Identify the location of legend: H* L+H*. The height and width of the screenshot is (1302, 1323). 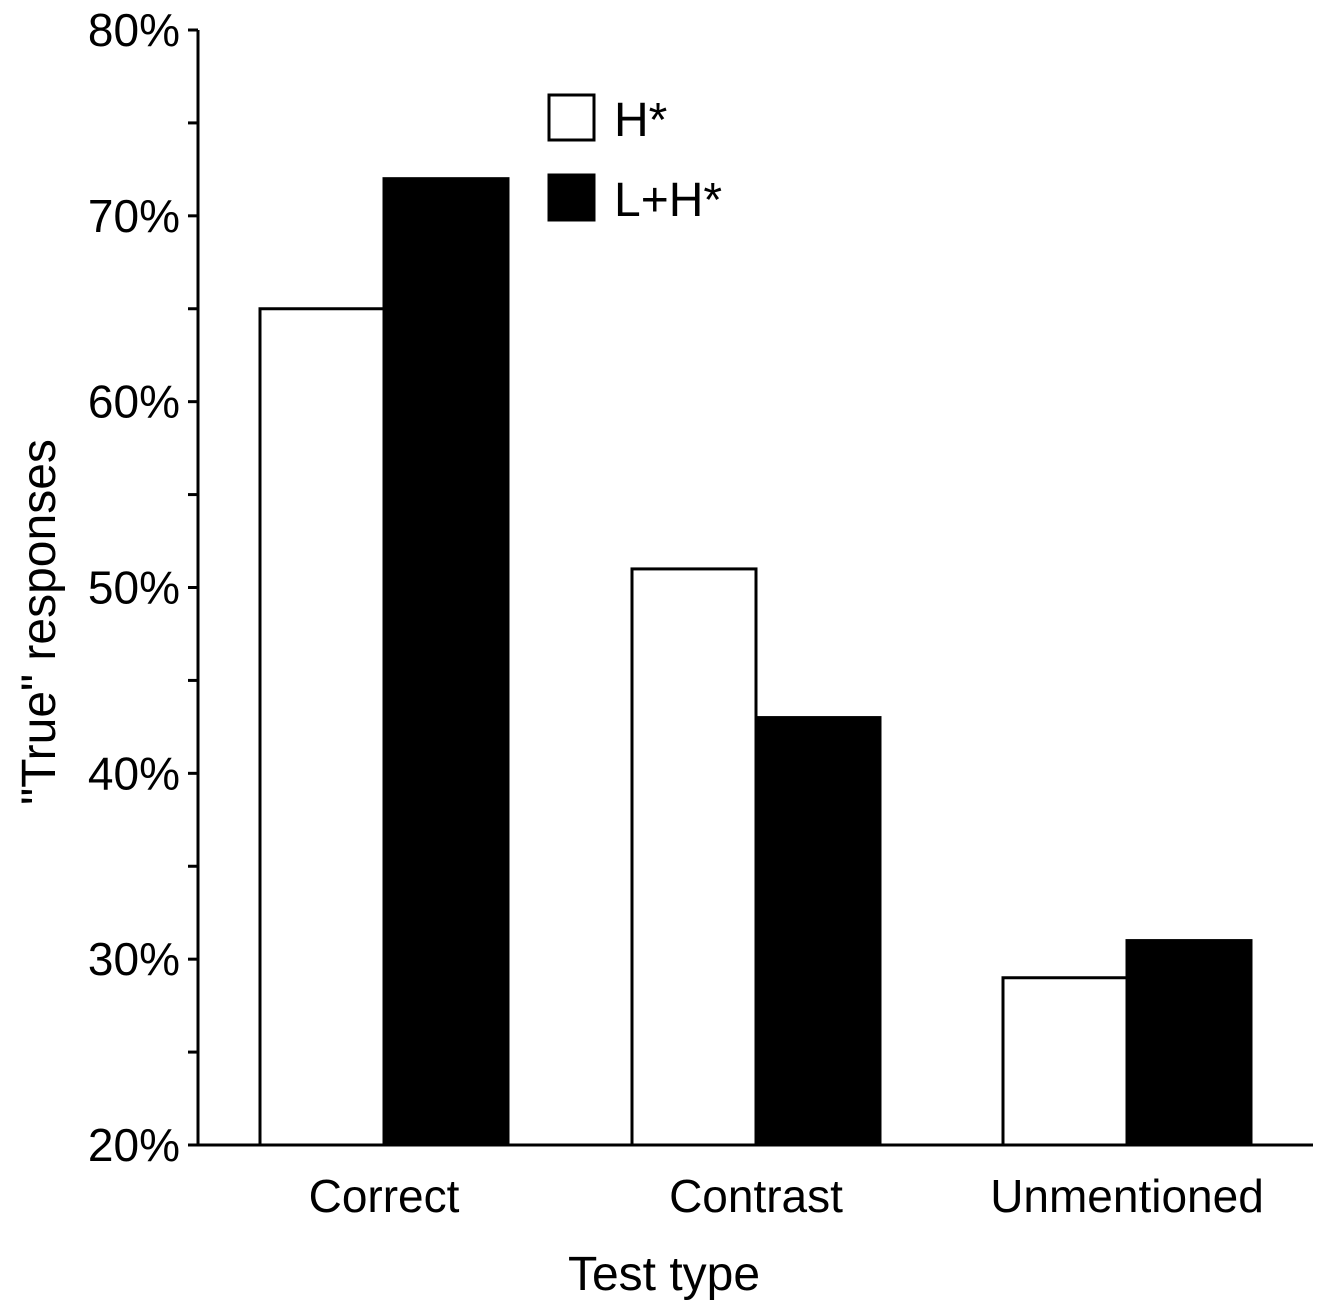
(634, 160).